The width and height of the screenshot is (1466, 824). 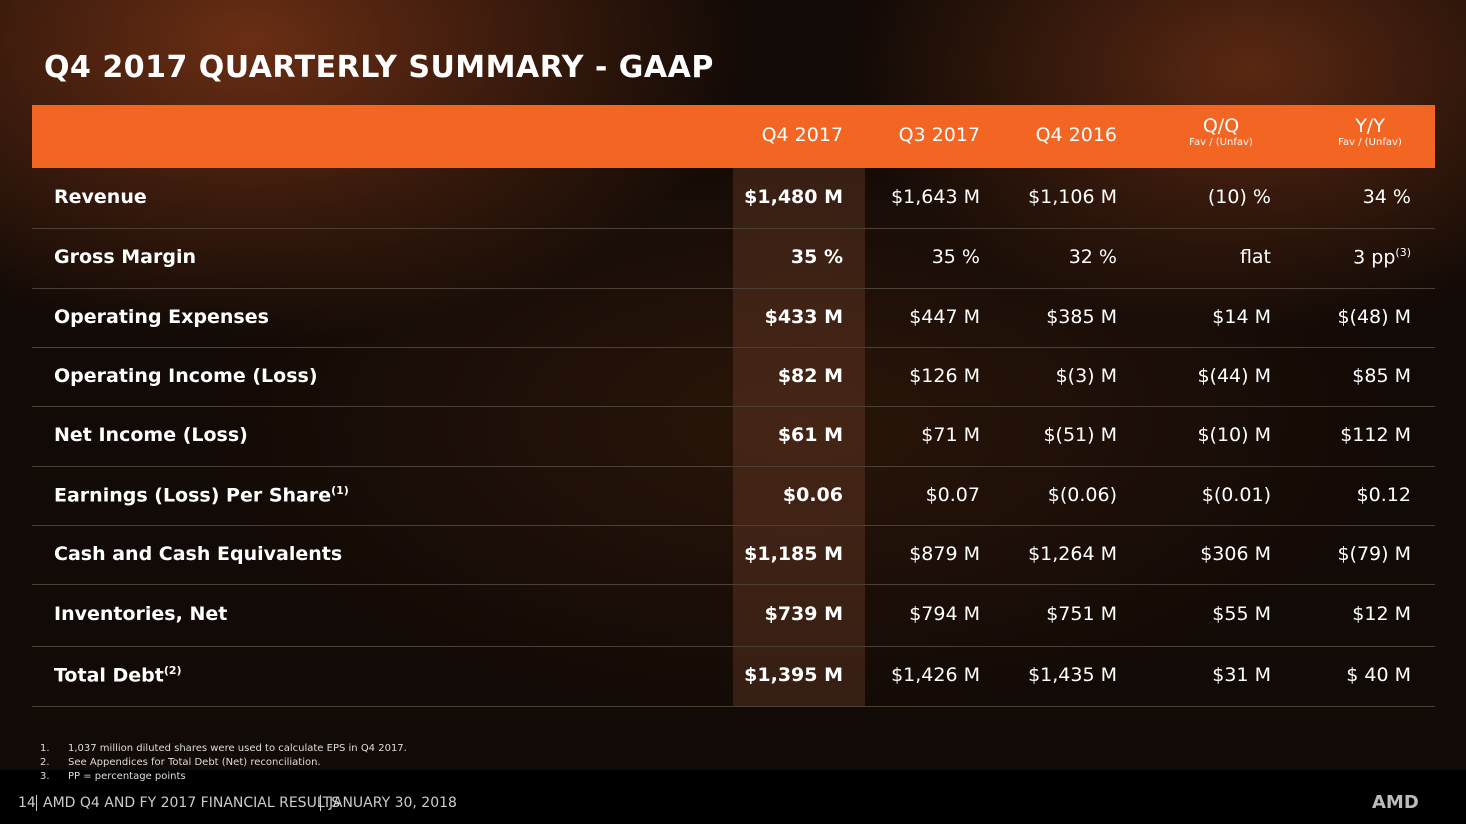 I want to click on row-label: Earnings (Loss) Per Share(1), so click(x=201, y=495).